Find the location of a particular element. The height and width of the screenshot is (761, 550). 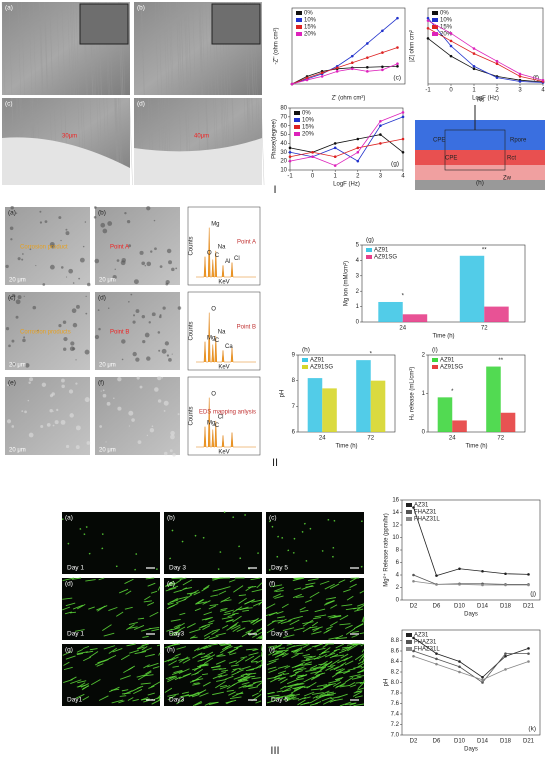

panel-label: (d) is located at coordinates (69, 584).